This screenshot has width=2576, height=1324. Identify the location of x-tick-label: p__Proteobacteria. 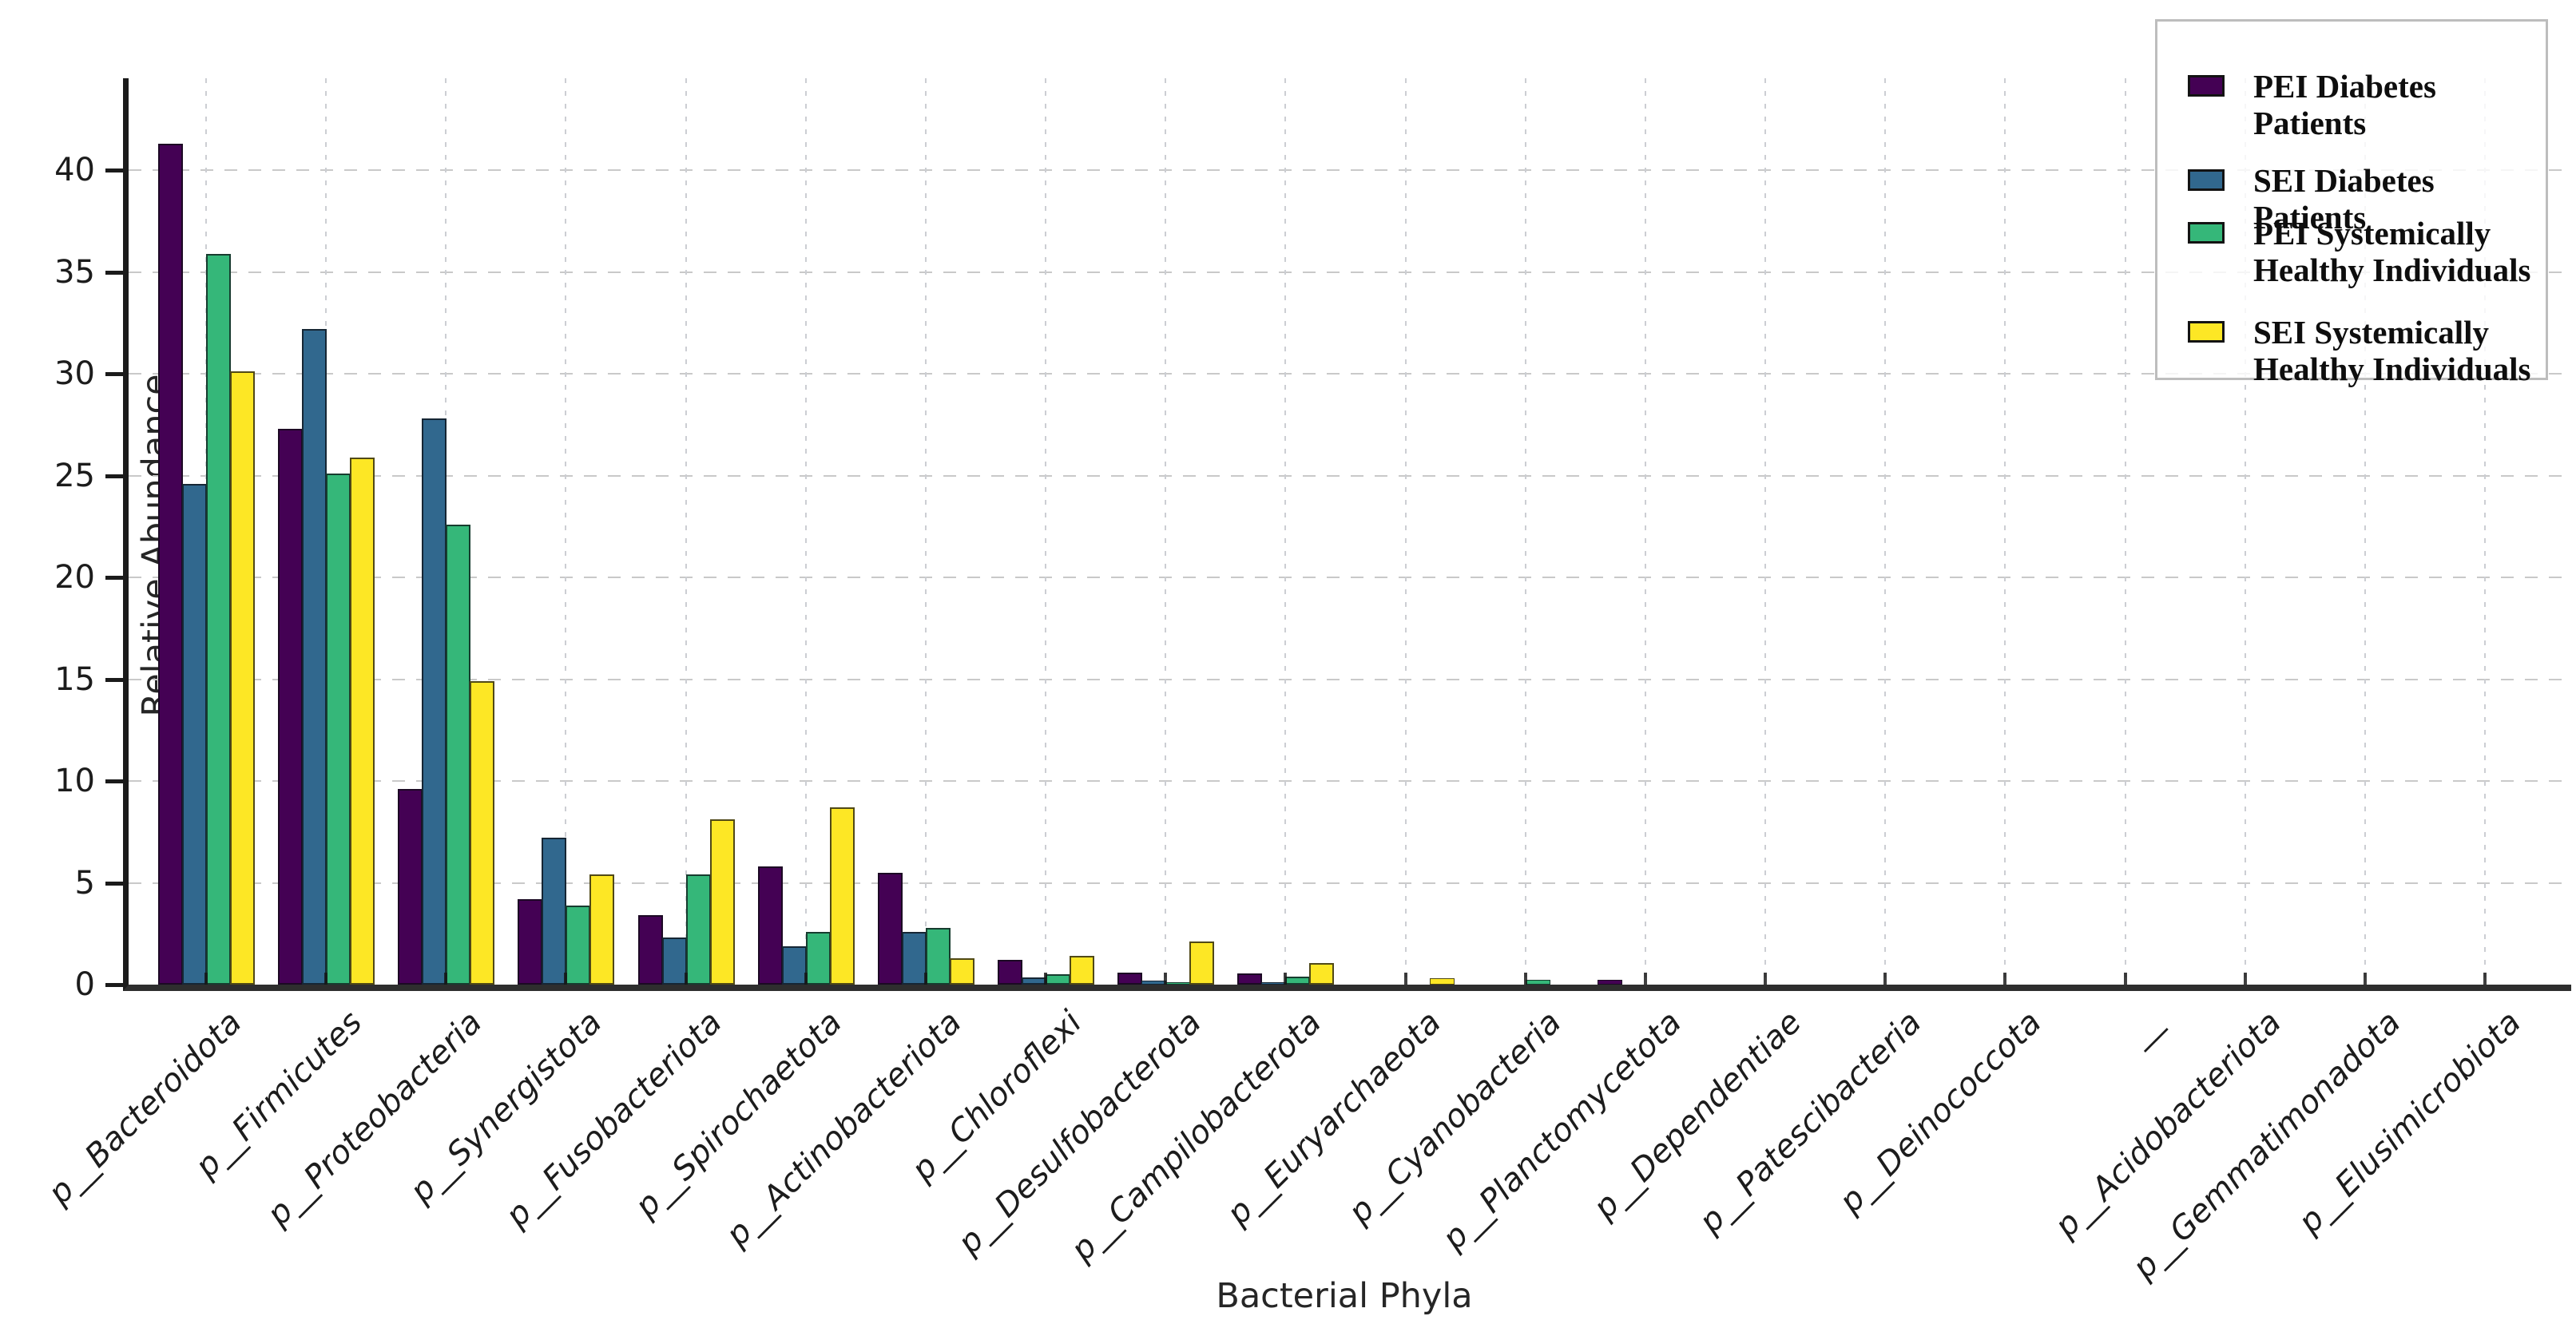
(375, 1118).